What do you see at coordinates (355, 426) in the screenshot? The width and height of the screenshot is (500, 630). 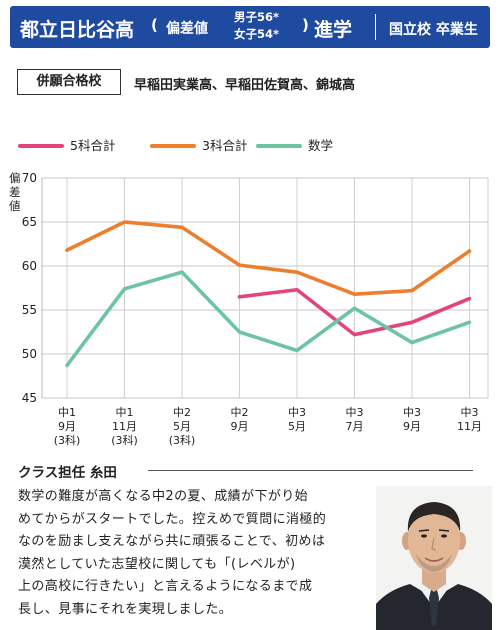 I see `x-tick-label: 7月` at bounding box center [355, 426].